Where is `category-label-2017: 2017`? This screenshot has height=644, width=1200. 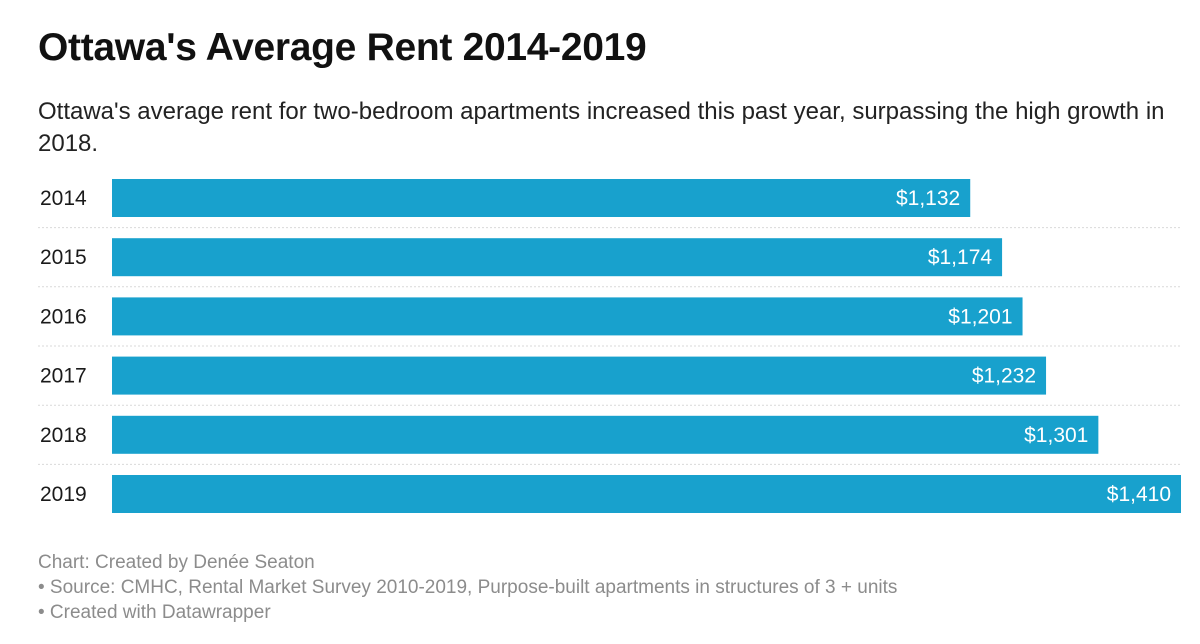
category-label-2017: 2017 is located at coordinates (63, 376).